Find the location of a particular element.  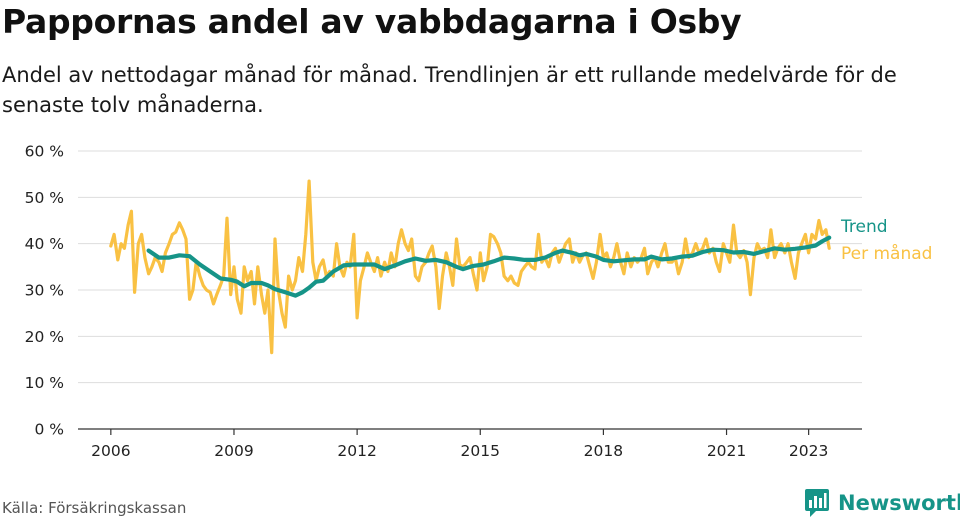

brand-name: Newsworthy is located at coordinates (899, 503).